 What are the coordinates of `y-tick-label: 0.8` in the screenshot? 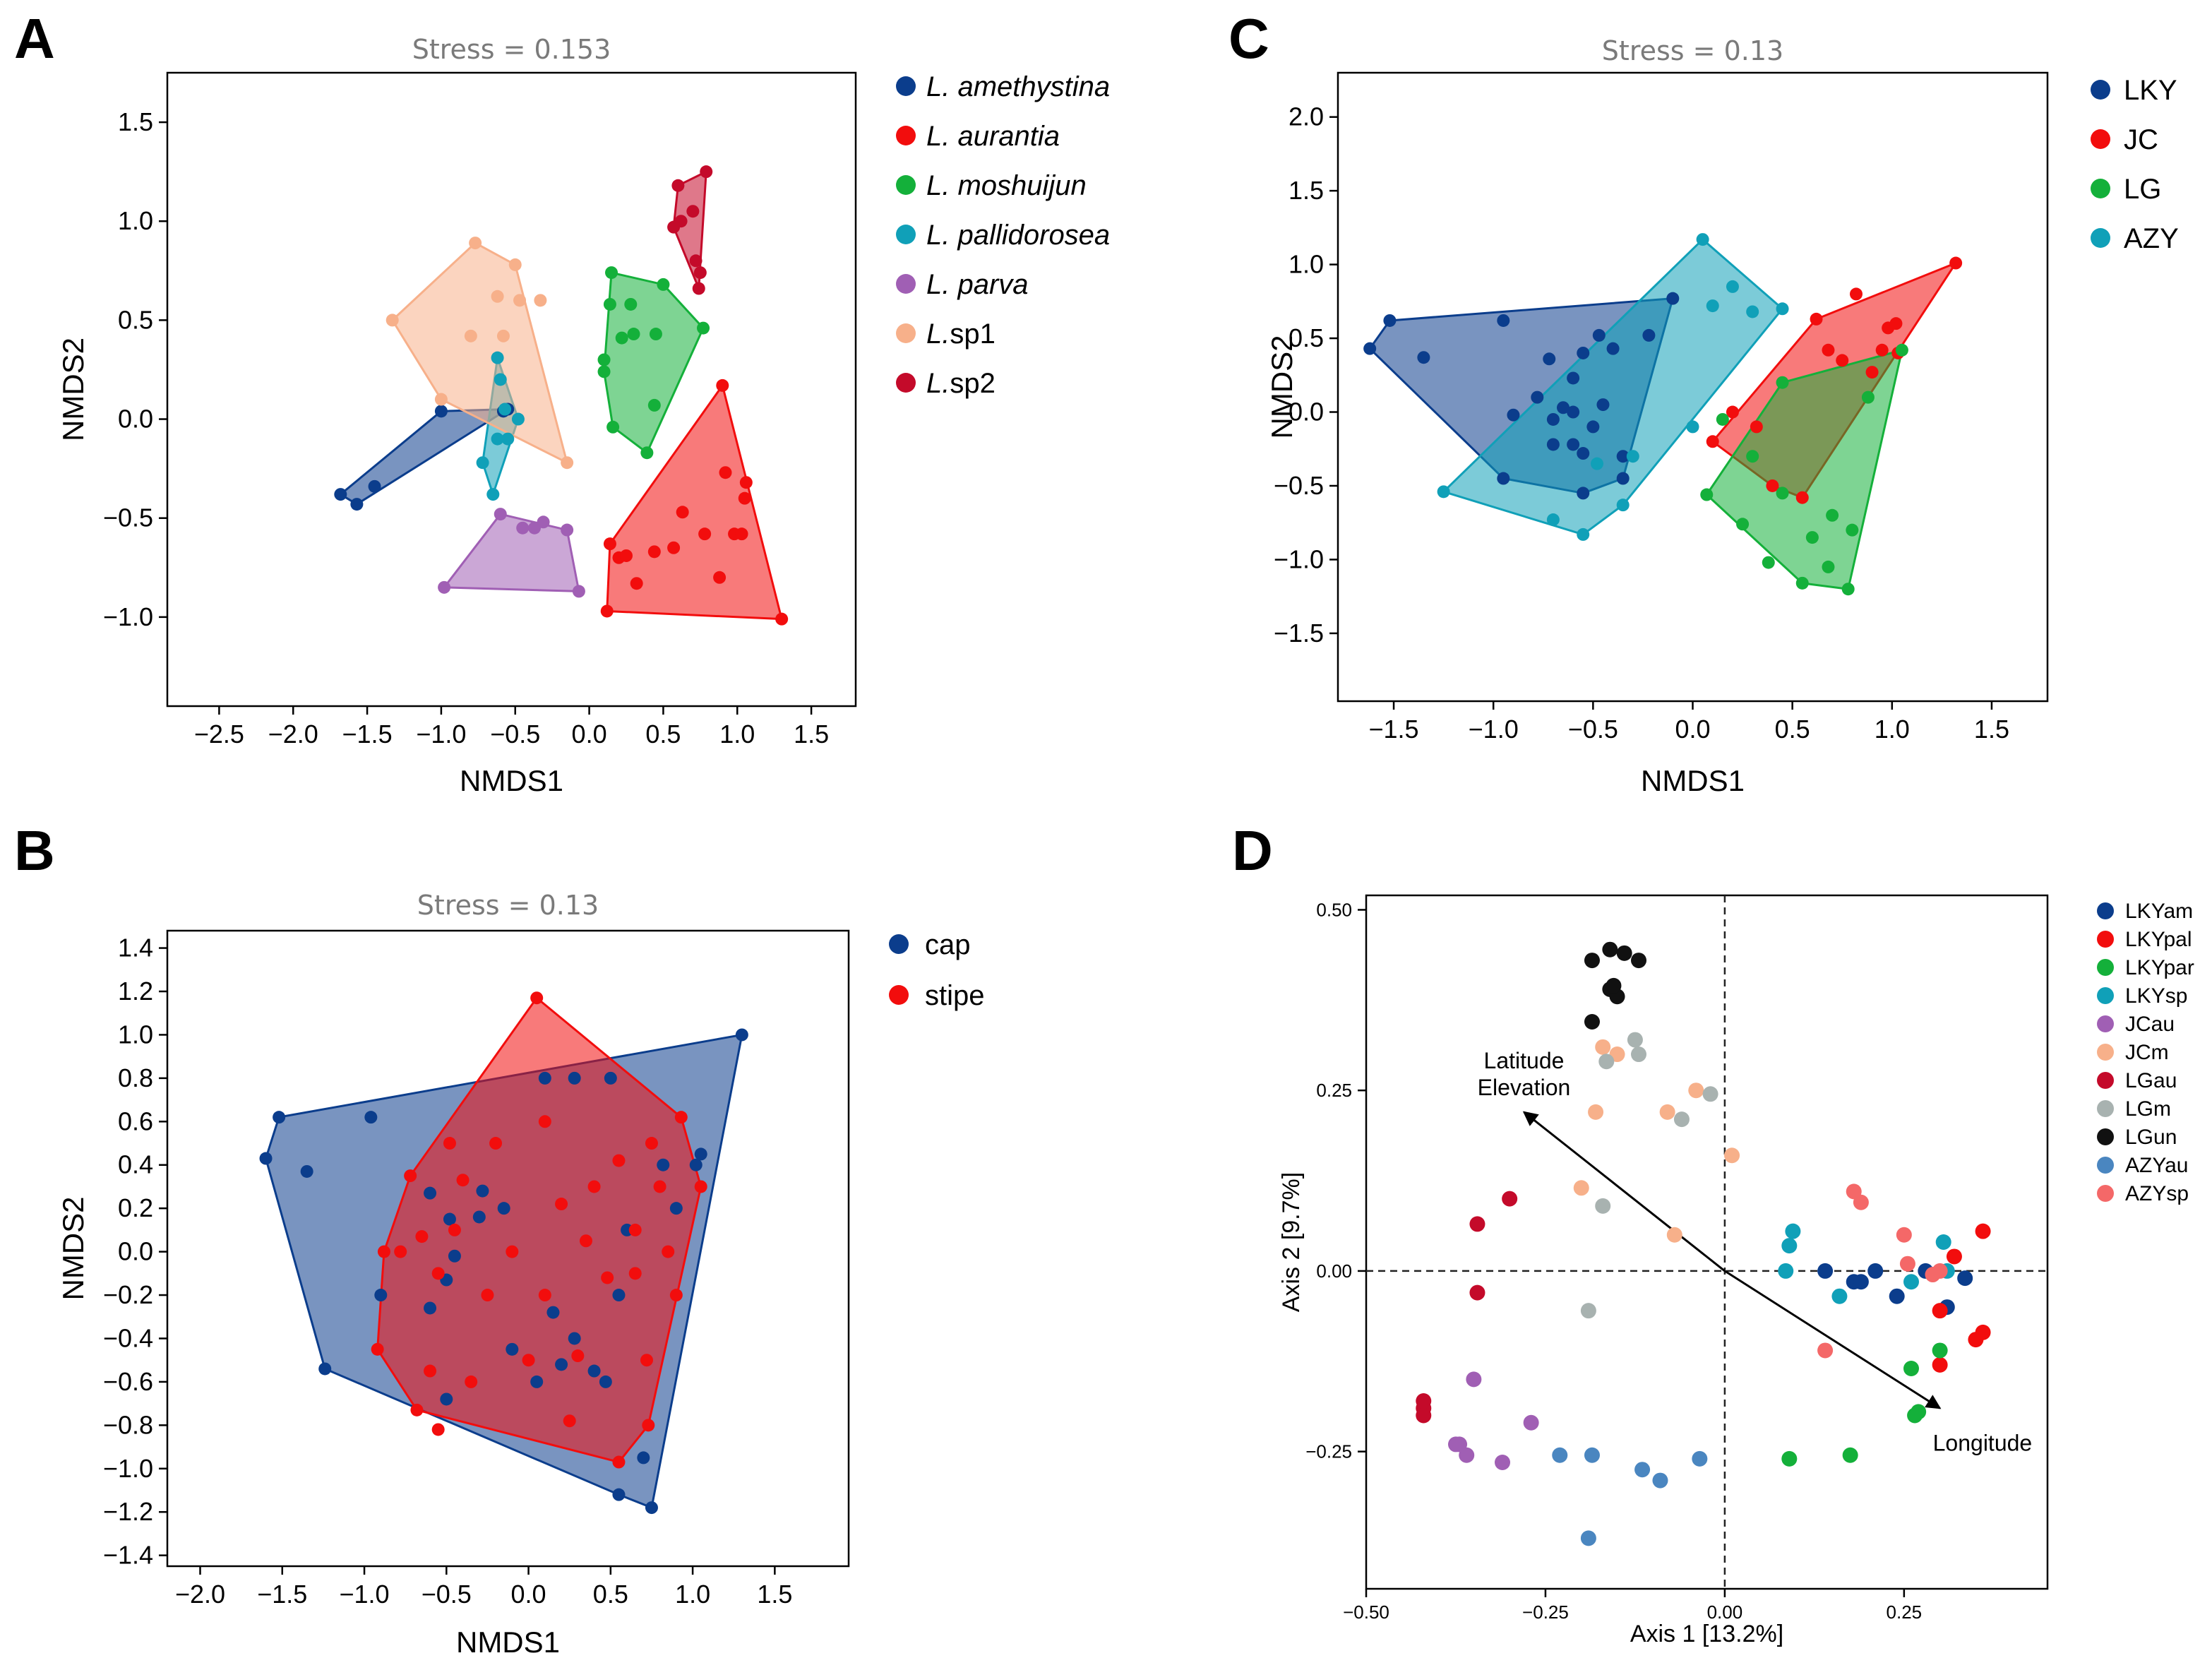 It's located at (136, 1077).